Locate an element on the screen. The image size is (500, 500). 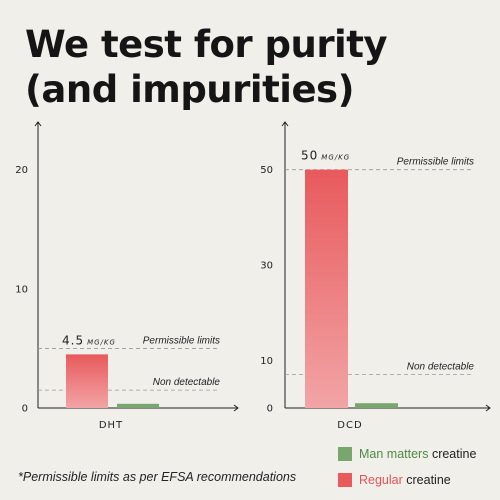
legend-suffix-regular: creatine is located at coordinates (426, 480).